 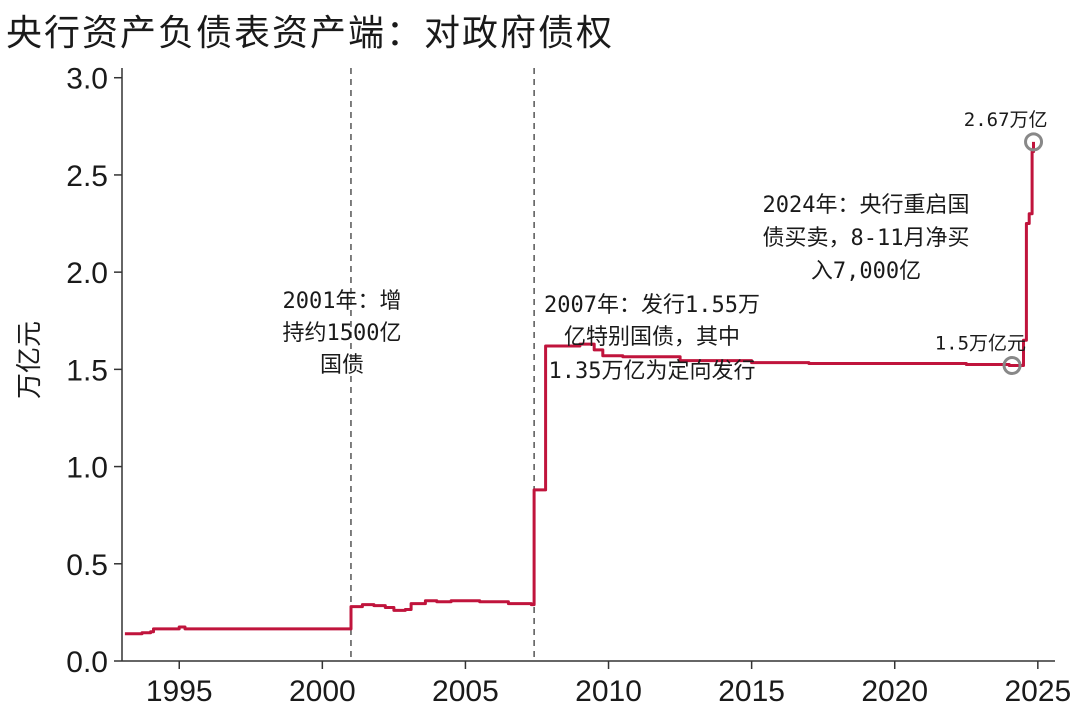 I want to click on annotation-2001: 2001年：增 持约1500亿 国债, so click(x=342, y=333).